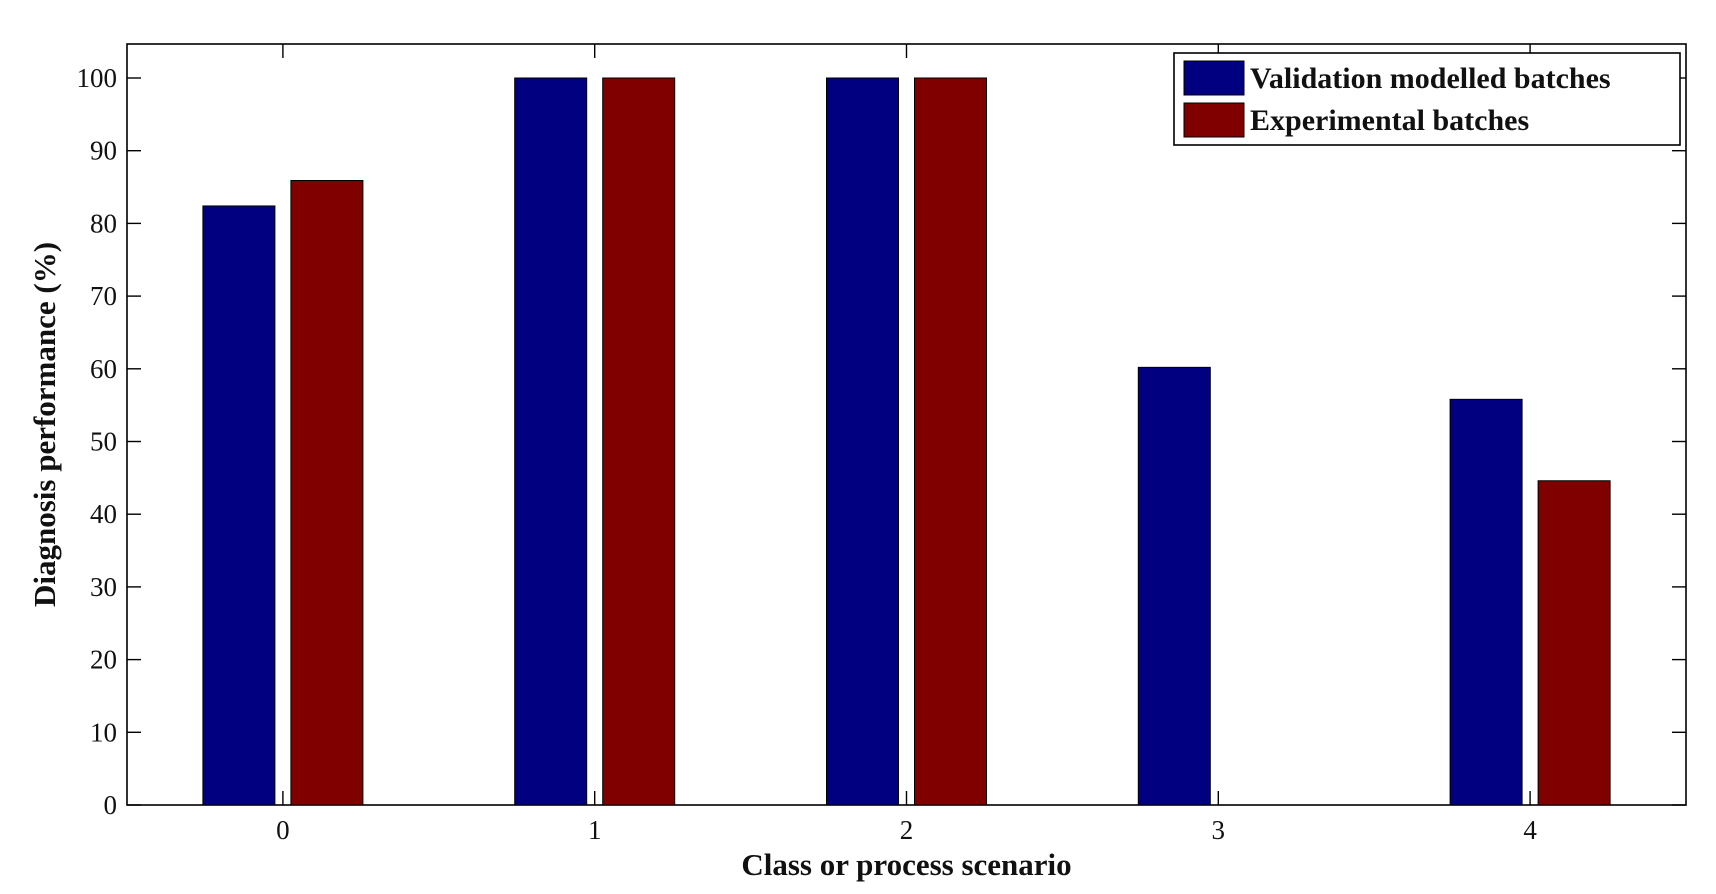 This screenshot has width=1716, height=894. I want to click on legend-box, so click(1427, 99).